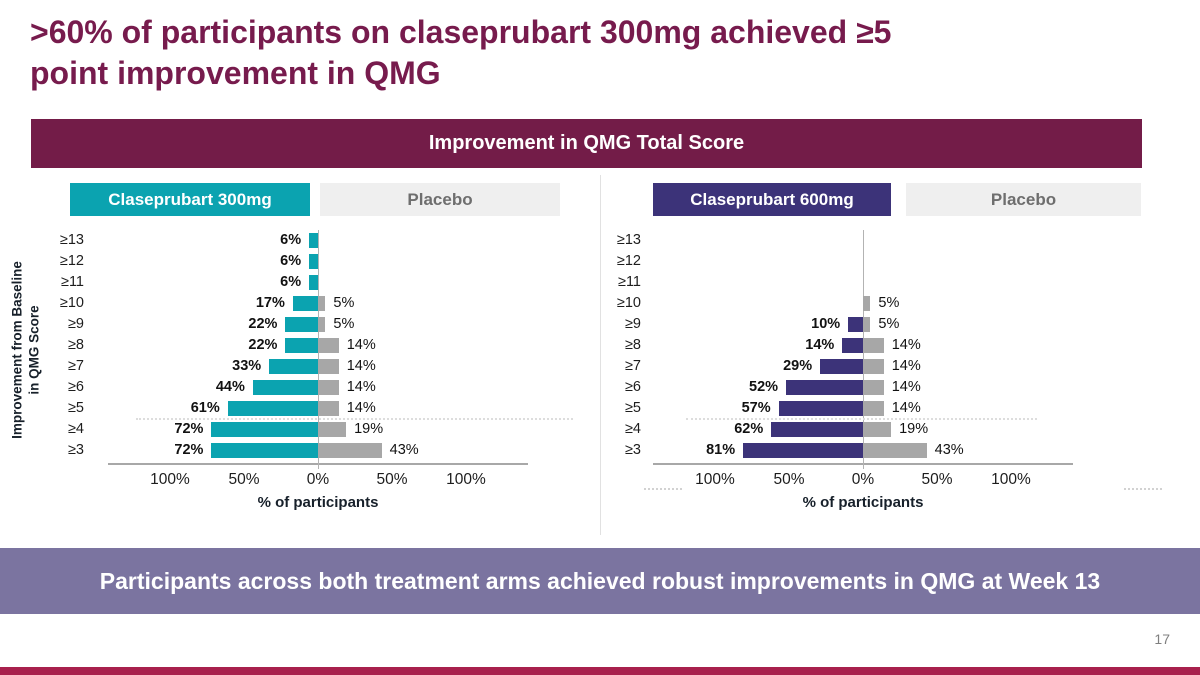 Image resolution: width=1200 pixels, height=675 pixels. Describe the element at coordinates (1162, 639) in the screenshot. I see `page-number: 17` at that location.